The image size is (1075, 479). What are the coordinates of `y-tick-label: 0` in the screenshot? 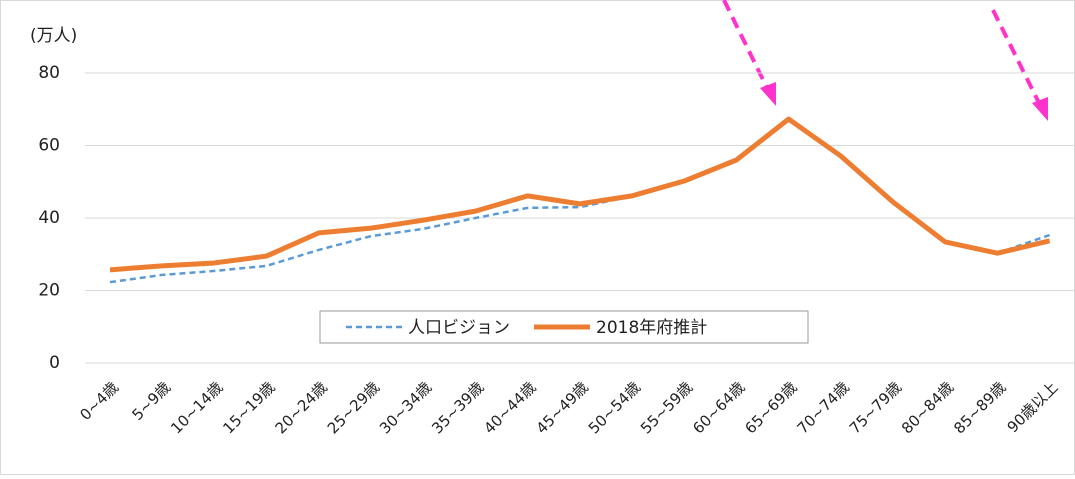 It's located at (54, 363).